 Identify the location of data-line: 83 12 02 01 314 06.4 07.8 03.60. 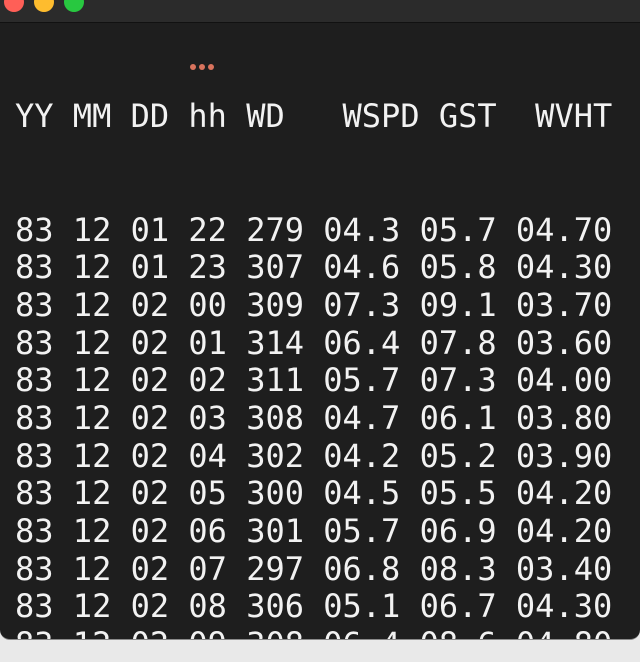
(314, 342).